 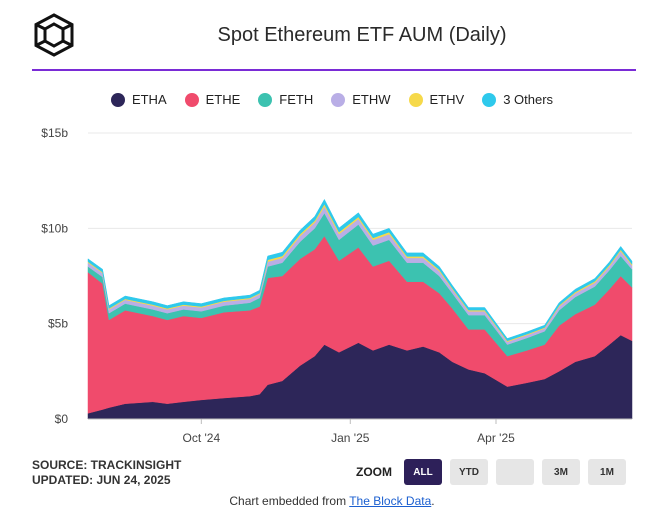 What do you see at coordinates (447, 99) in the screenshot?
I see `legend-label: ETHV` at bounding box center [447, 99].